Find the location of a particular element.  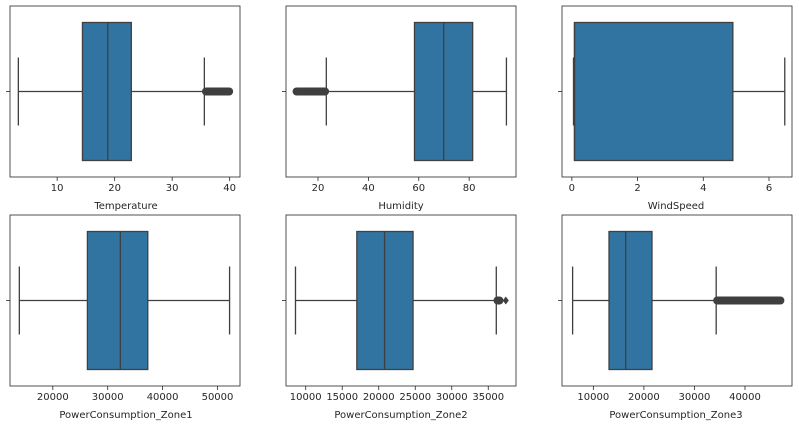

outlier-point is located at coordinates (505, 300).